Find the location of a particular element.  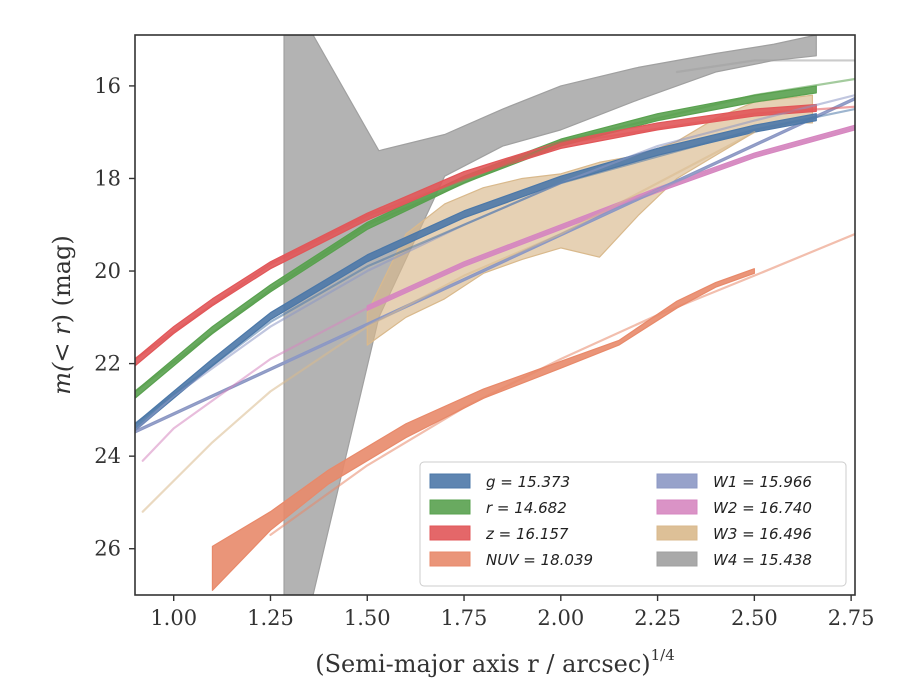

legend-label: W3 = 16.496 is located at coordinates (762, 534).